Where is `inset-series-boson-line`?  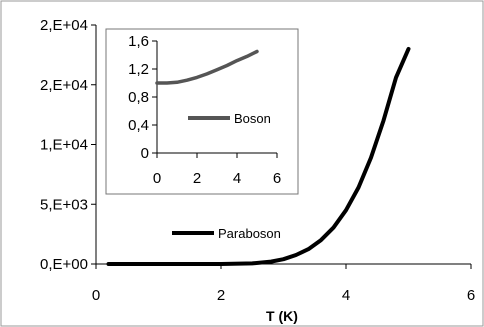 inset-series-boson-line is located at coordinates (207, 67).